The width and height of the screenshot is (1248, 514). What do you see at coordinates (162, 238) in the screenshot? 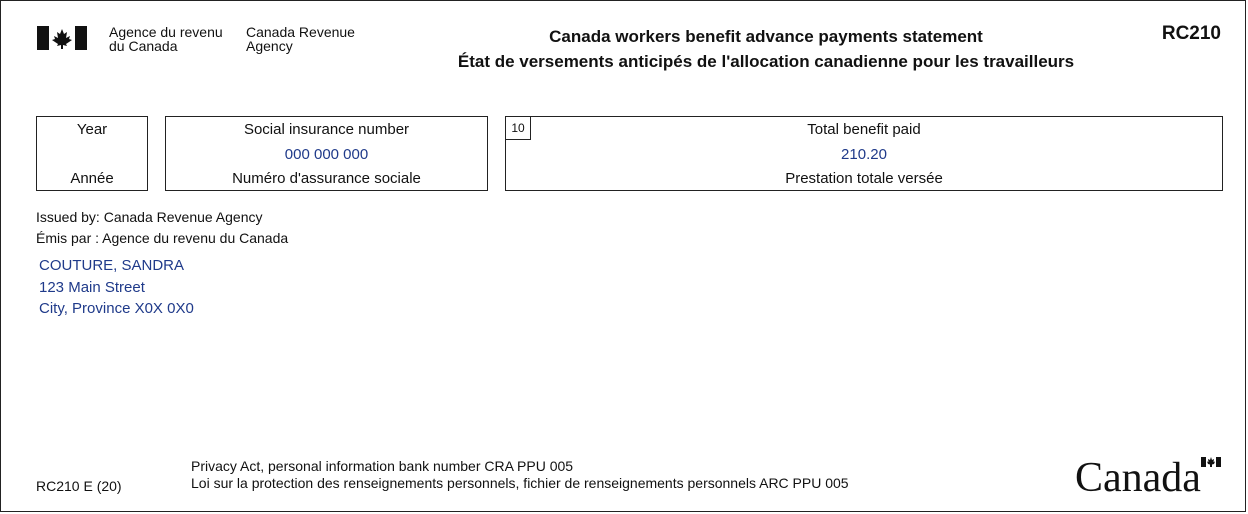
I see `issued-by-french: Émis par : Agence du revenu du Canada` at bounding box center [162, 238].